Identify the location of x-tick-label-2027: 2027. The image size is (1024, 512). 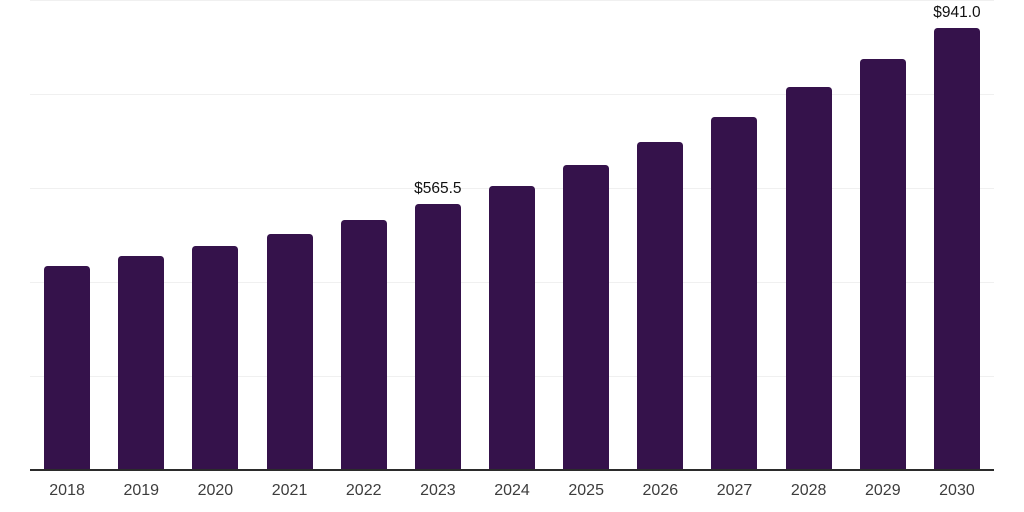
(734, 490).